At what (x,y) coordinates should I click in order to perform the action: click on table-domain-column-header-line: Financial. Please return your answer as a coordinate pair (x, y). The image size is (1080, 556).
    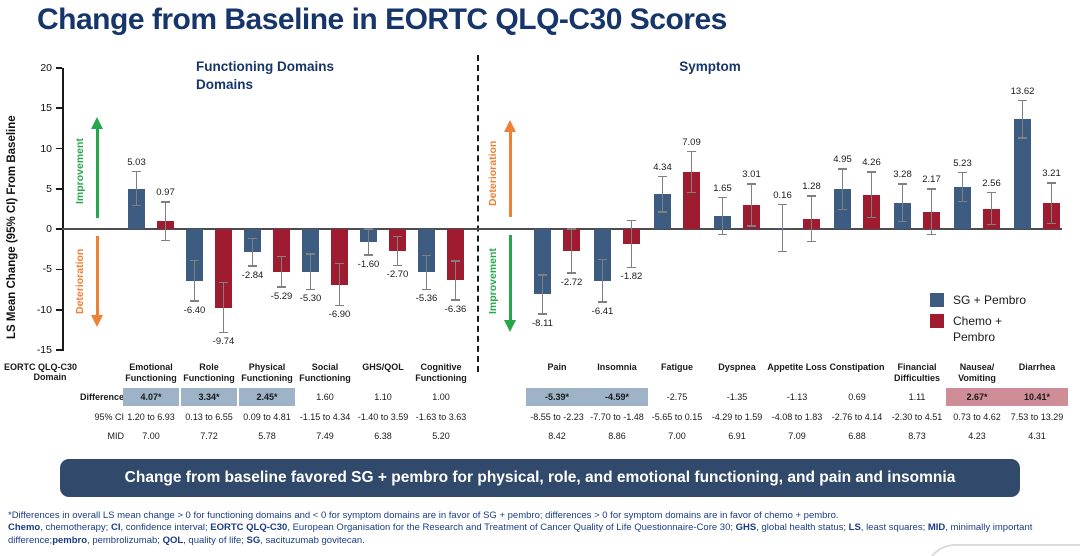
    Looking at the image, I should click on (917, 367).